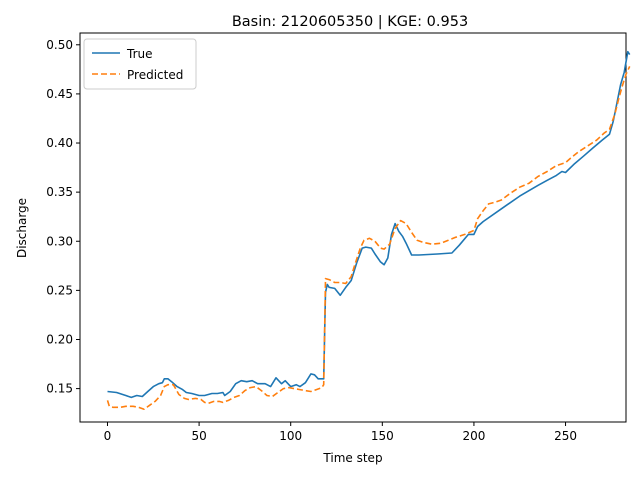  What do you see at coordinates (59, 94) in the screenshot?
I see `y-tick-label: 0.45` at bounding box center [59, 94].